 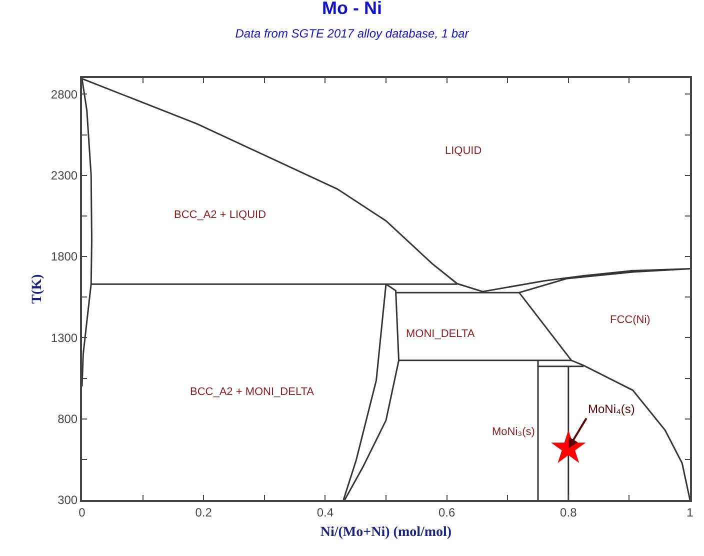 What do you see at coordinates (82, 512) in the screenshot?
I see `x-tick-label: 0` at bounding box center [82, 512].